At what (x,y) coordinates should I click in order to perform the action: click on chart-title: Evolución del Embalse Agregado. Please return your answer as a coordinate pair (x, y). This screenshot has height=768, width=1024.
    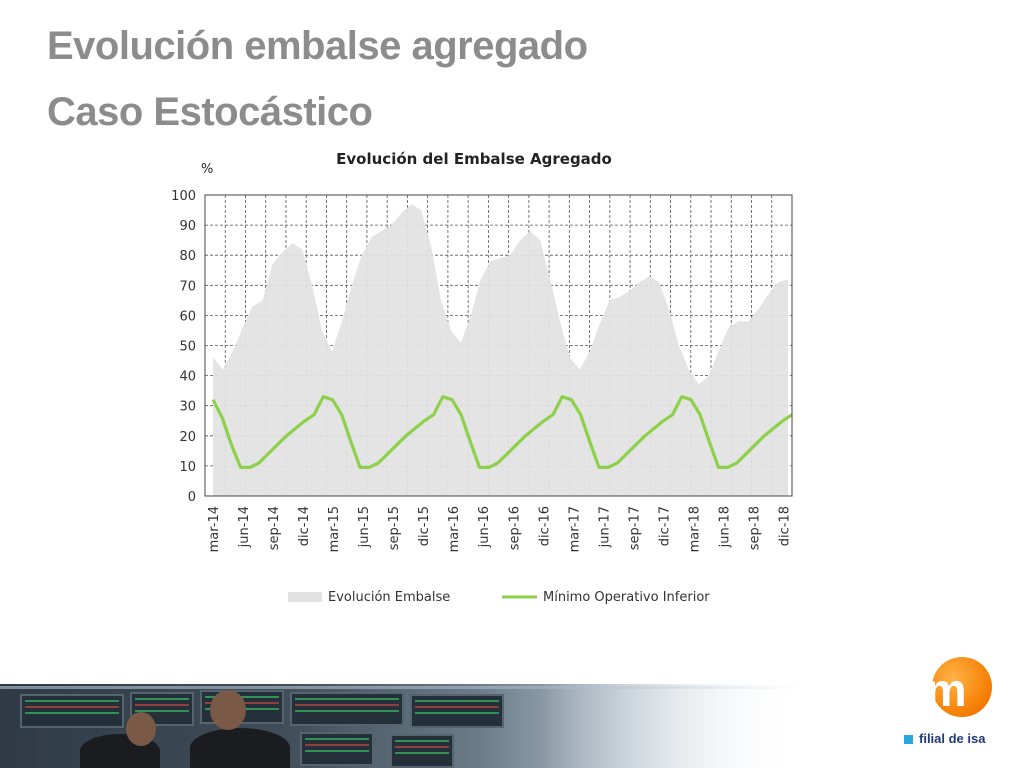
    Looking at the image, I should click on (474, 159).